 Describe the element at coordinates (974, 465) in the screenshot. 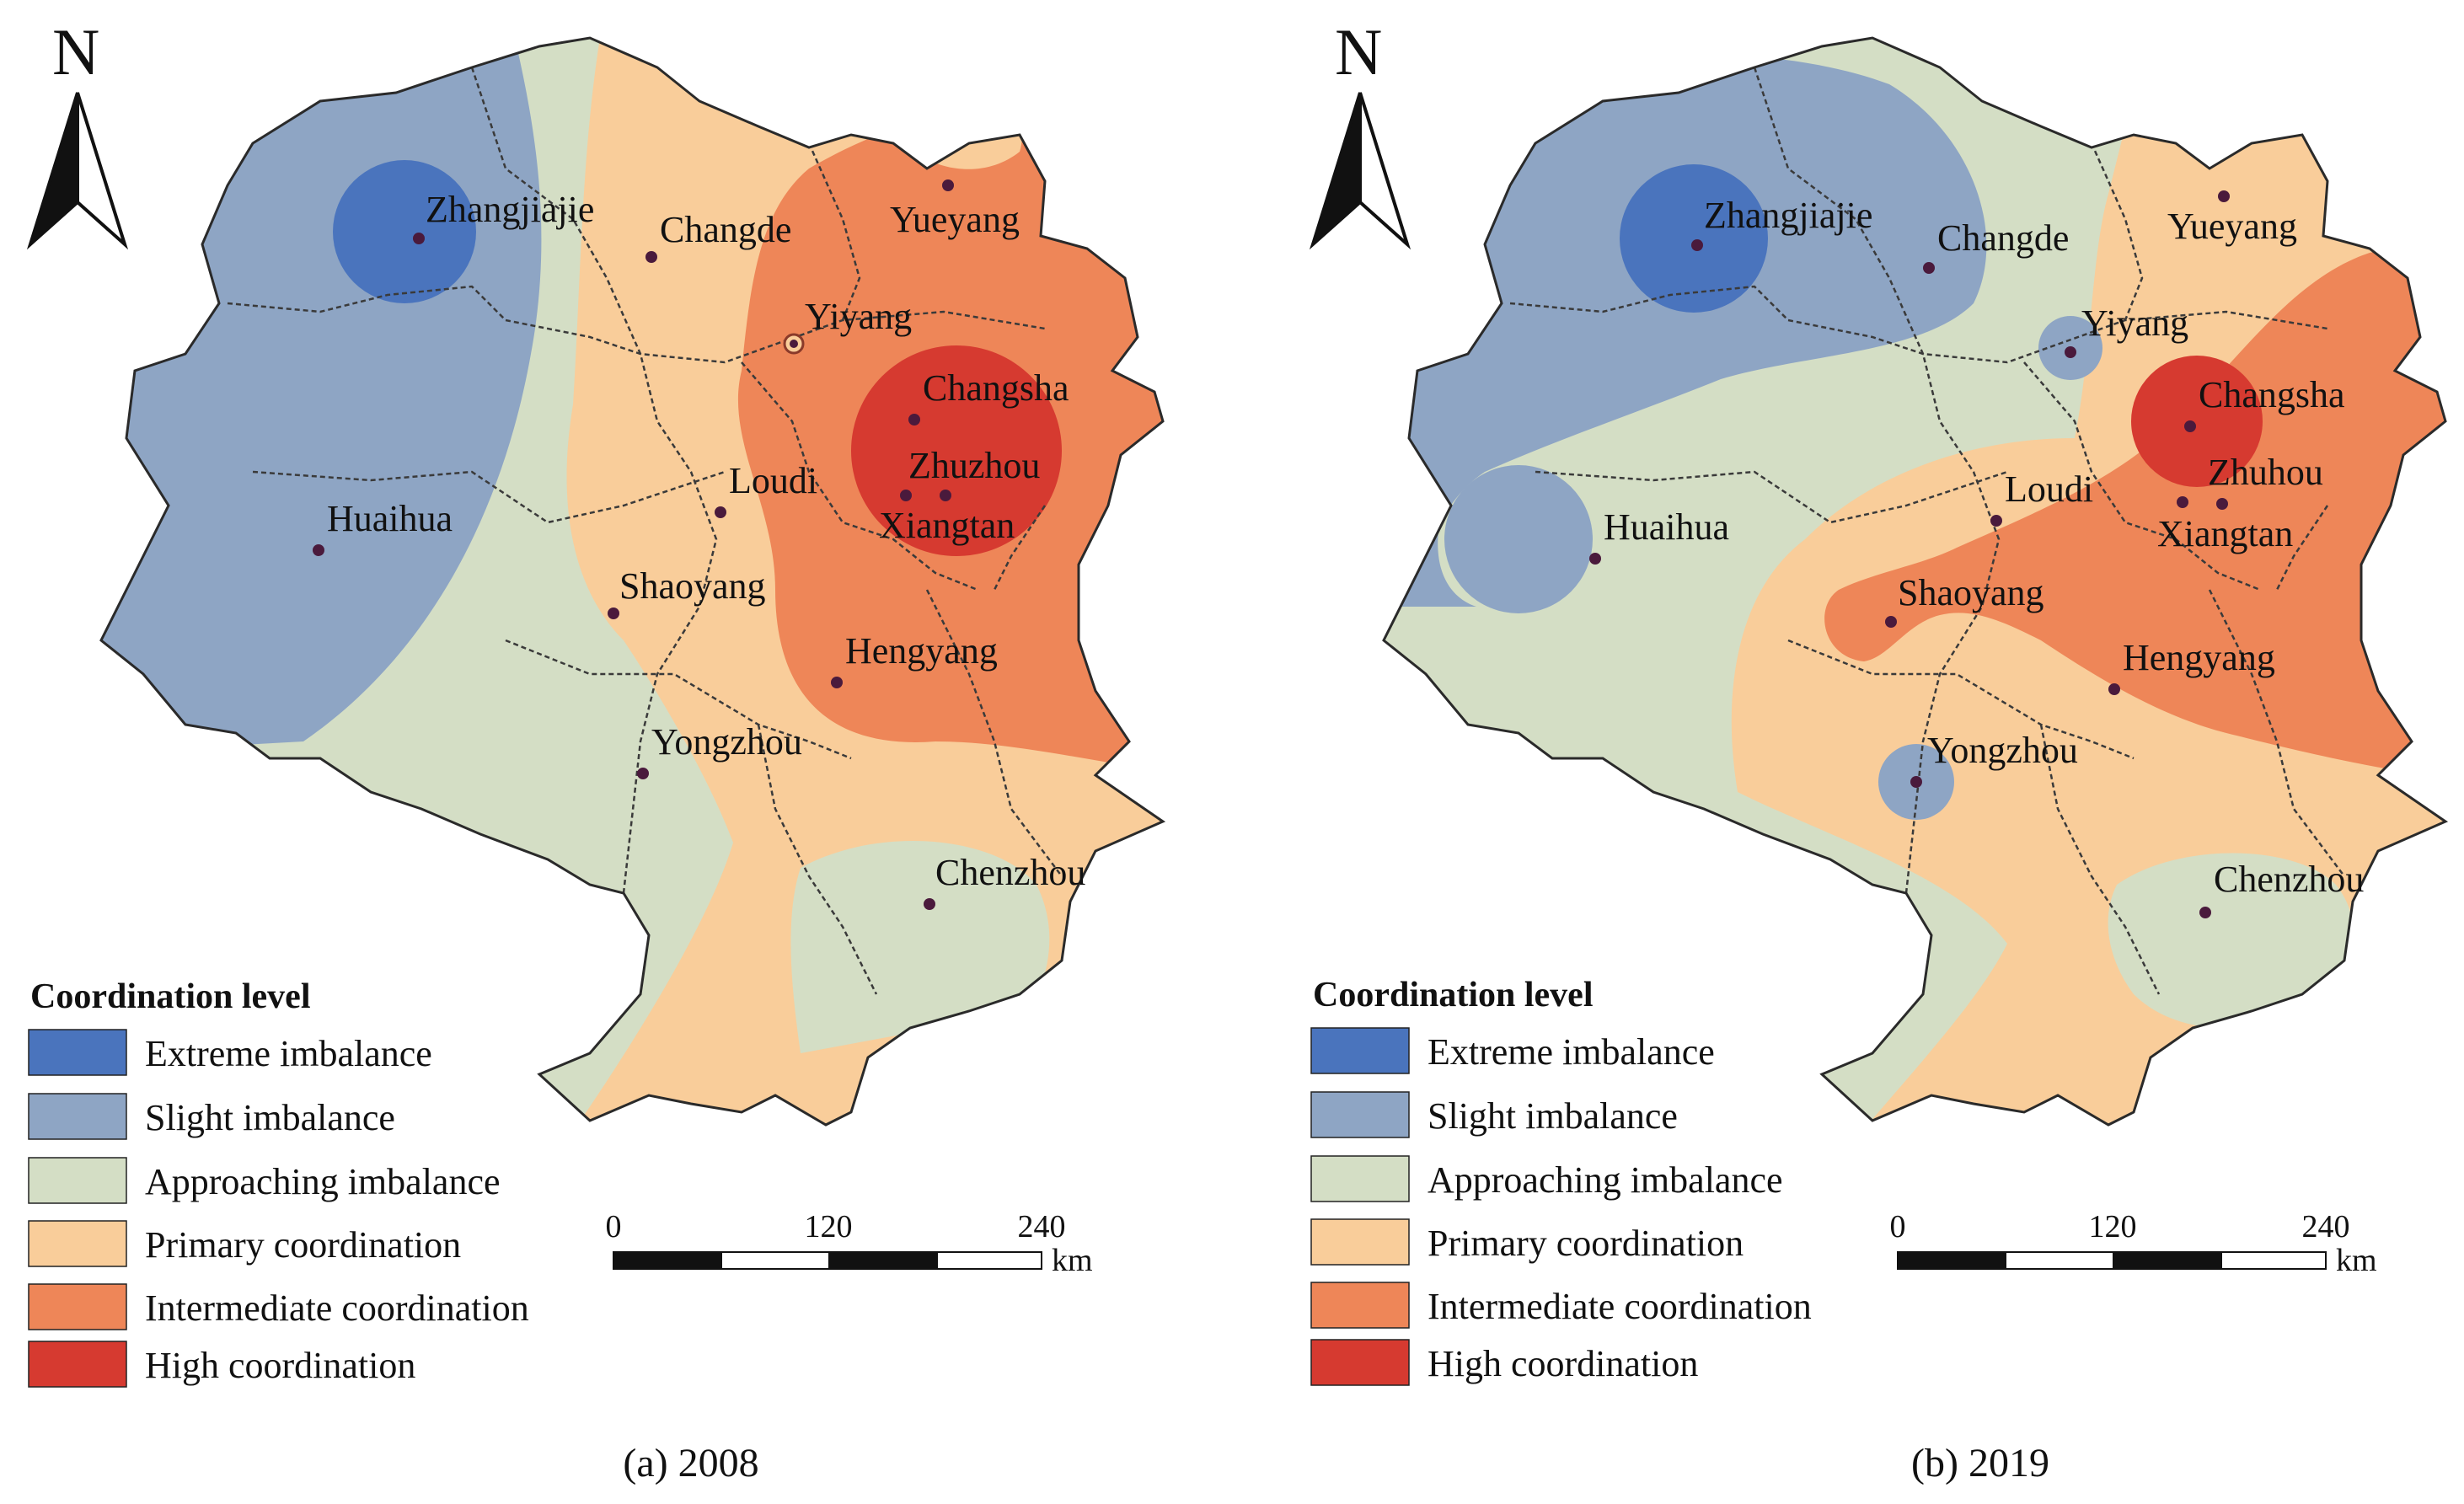

I see `city-label: Zhuzhou` at that location.